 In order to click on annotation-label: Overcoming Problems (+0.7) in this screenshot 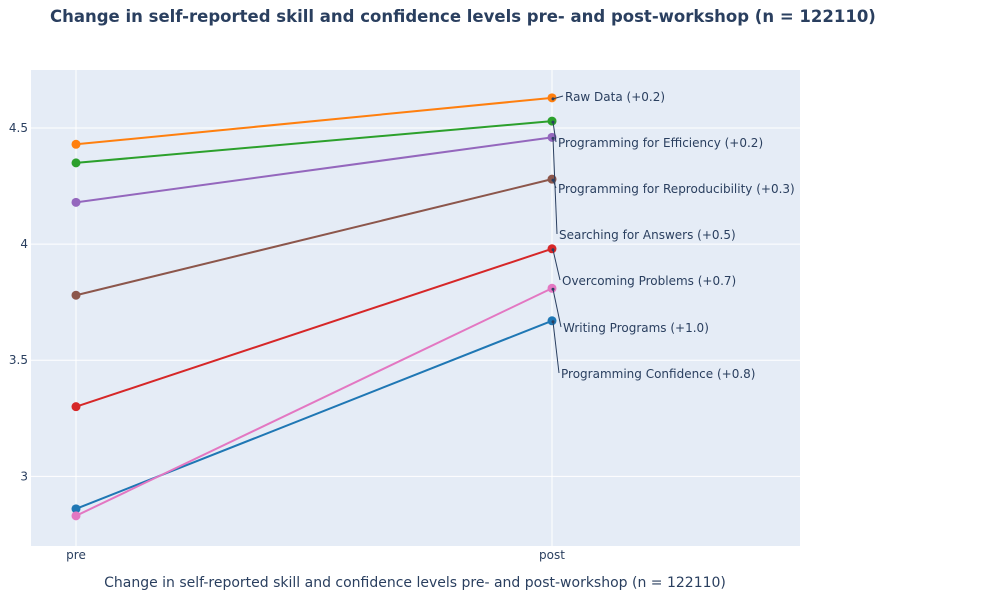, I will do `click(649, 281)`.